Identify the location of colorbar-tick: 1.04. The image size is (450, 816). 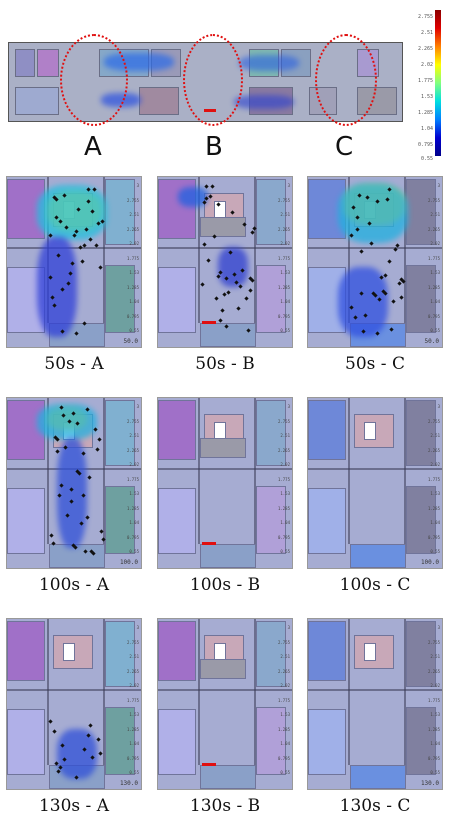
(426, 129).